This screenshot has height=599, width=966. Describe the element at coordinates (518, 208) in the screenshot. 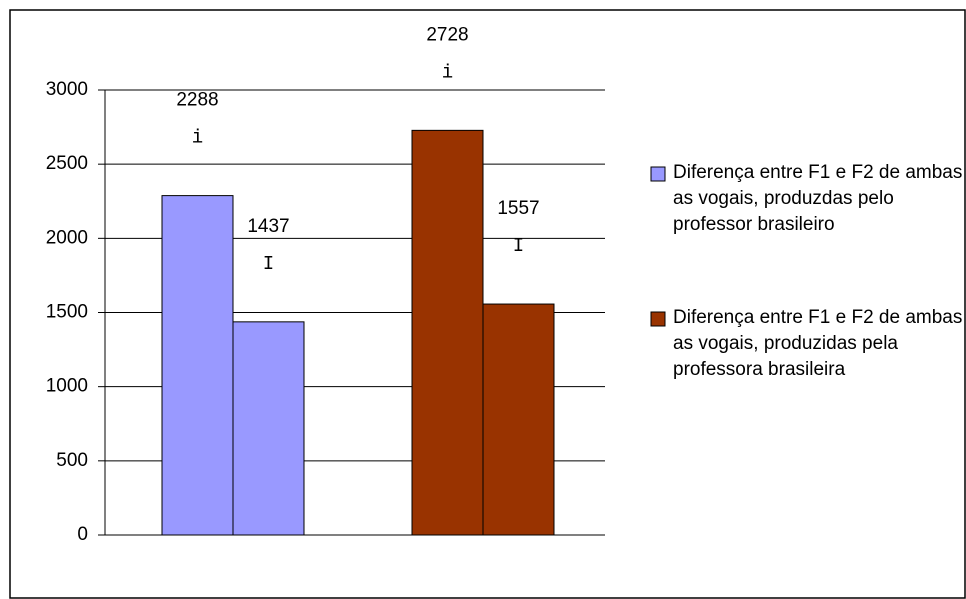

I see `data-label: 1557` at that location.